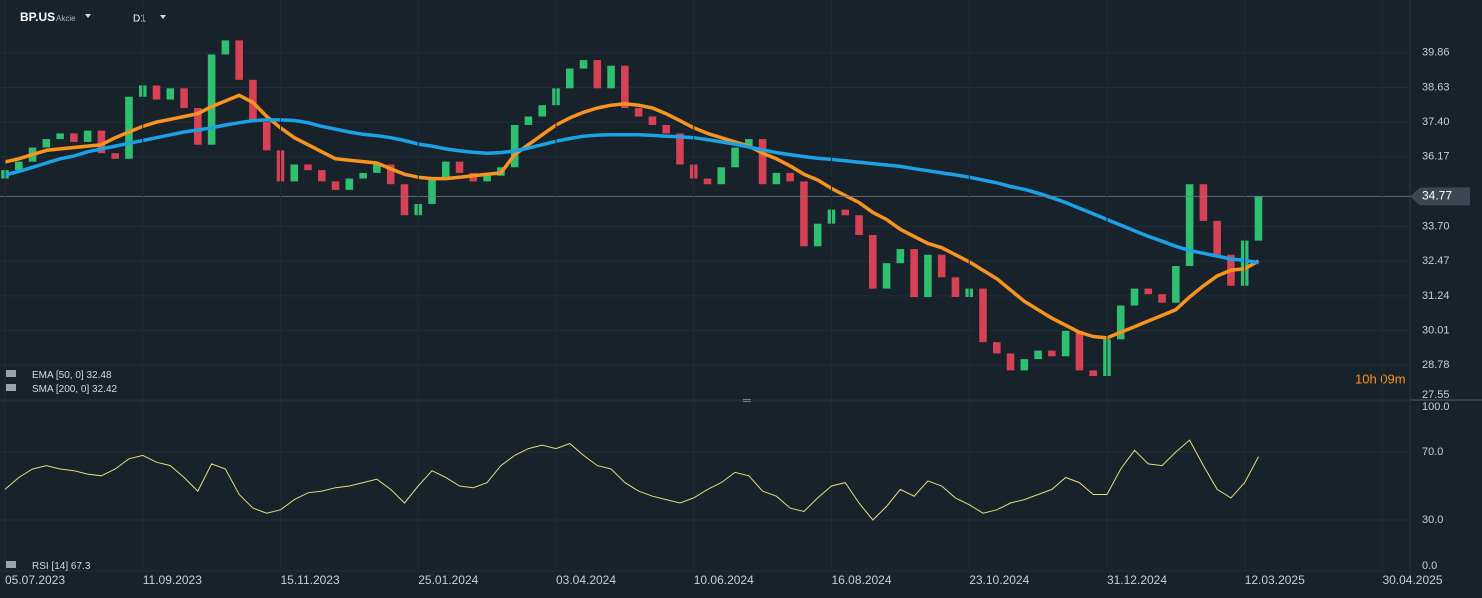 The image size is (1482, 598). Describe the element at coordinates (1432, 520) in the screenshot. I see `y-tick-label: 30.0` at that location.